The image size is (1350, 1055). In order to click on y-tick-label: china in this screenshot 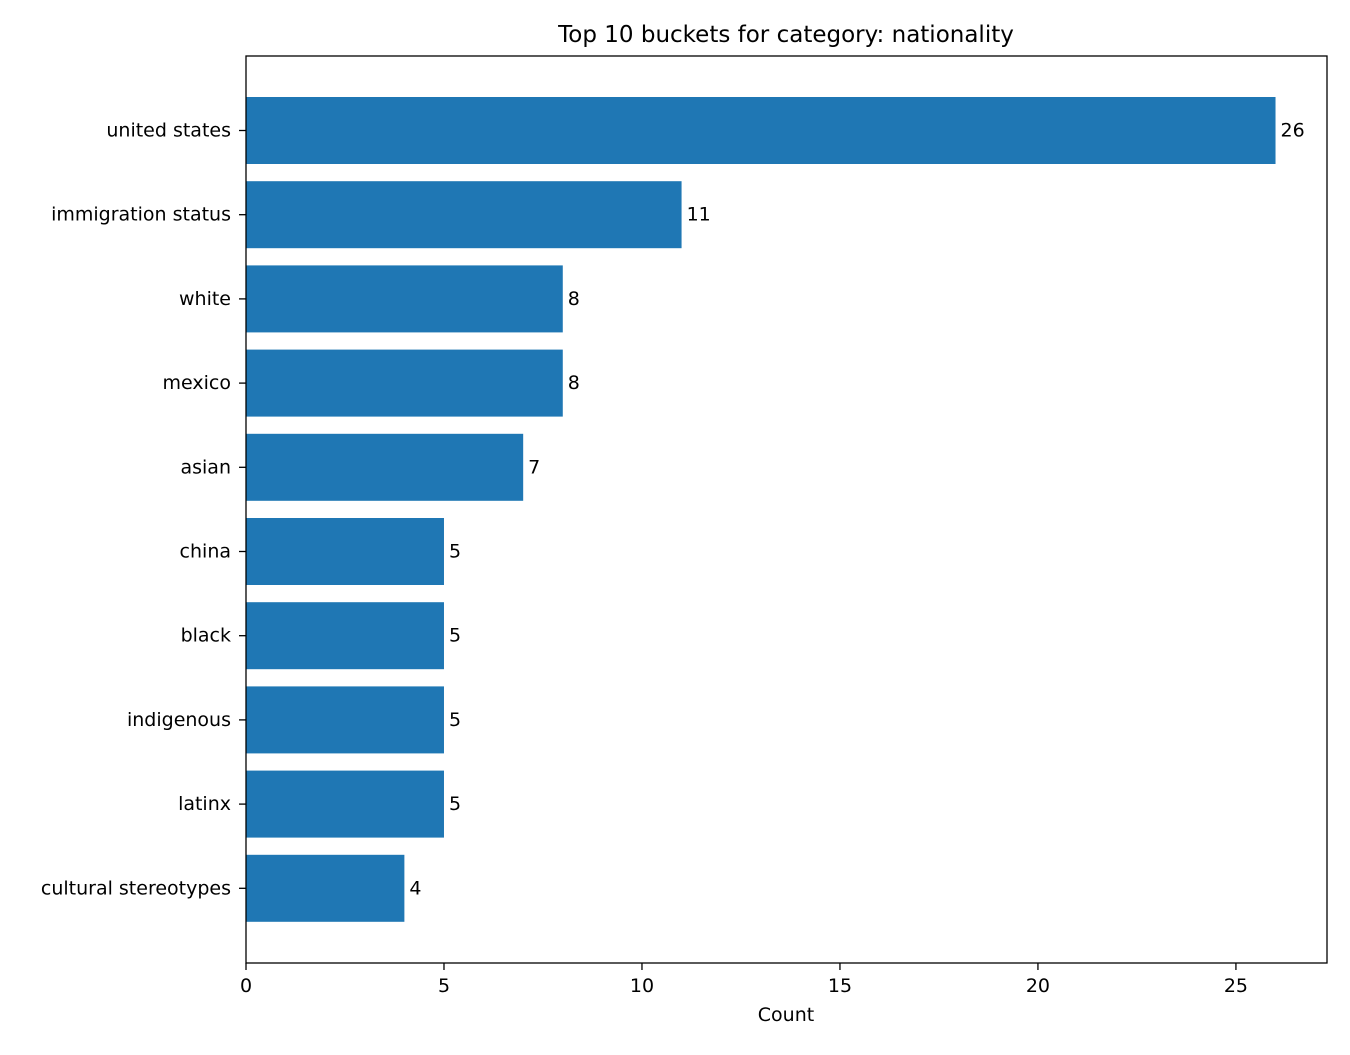, I will do `click(205, 552)`.